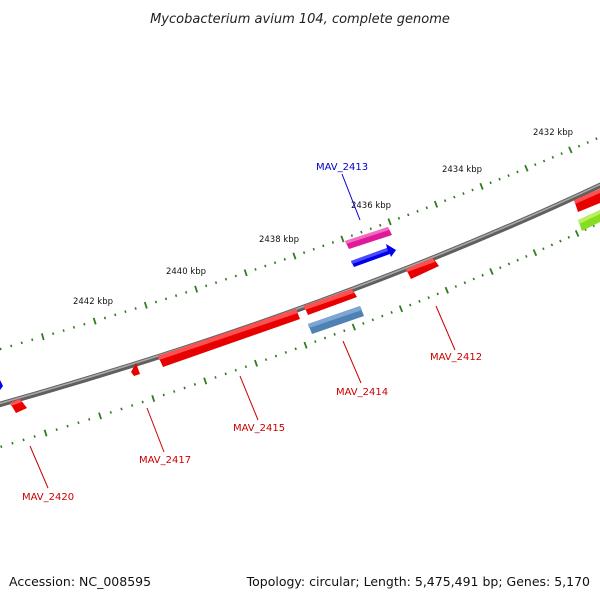 The image size is (600, 605). I want to click on gene-feature-blue-upper, so click(373, 255).